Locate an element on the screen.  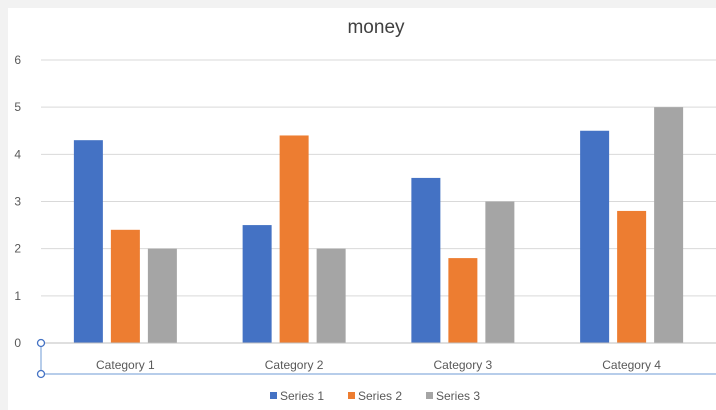
y-tick-label: 6 is located at coordinates (17, 60).